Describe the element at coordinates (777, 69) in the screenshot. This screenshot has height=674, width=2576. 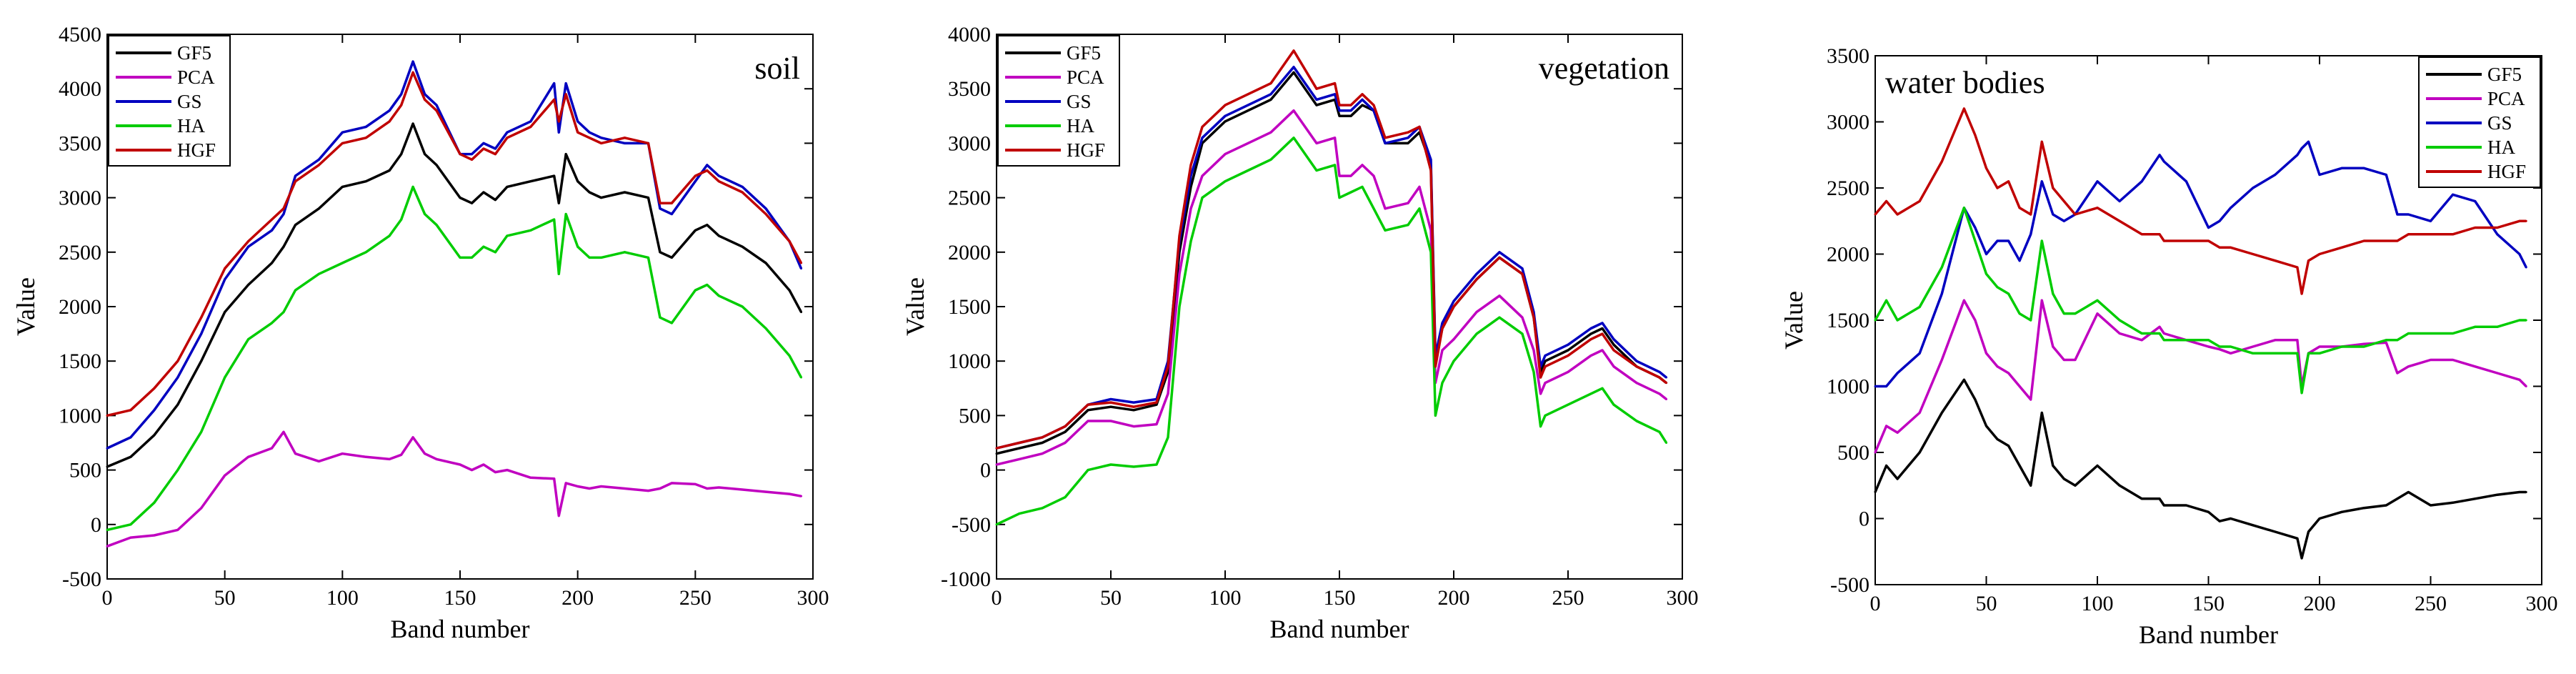
I see `soil-chart-title: soil` at that location.